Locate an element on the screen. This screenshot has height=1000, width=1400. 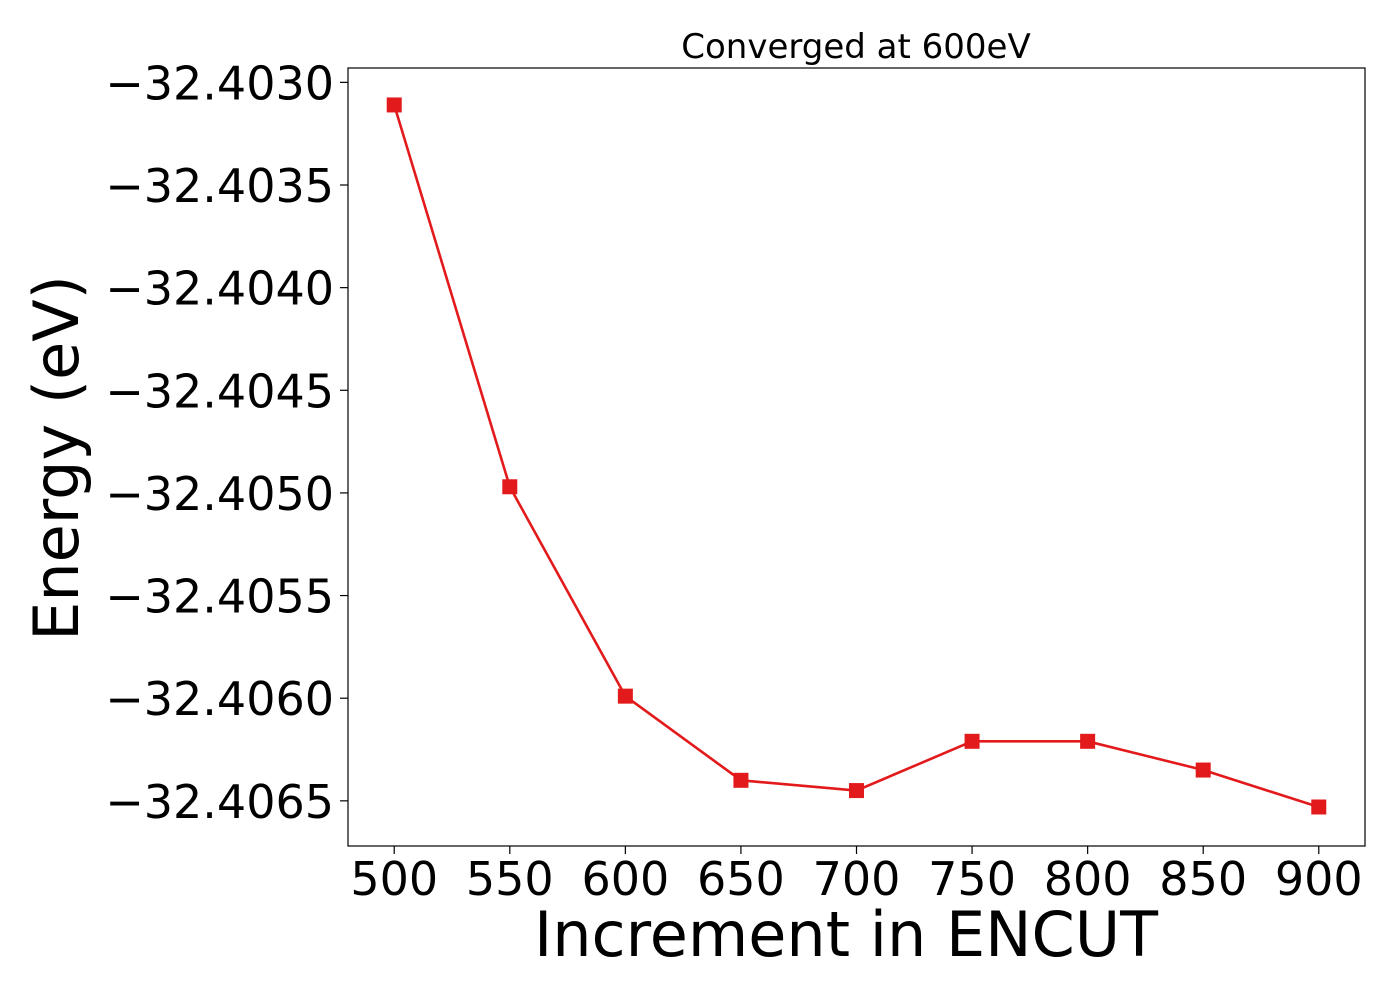
y-tick-label: −32.4030 is located at coordinates (219, 83).